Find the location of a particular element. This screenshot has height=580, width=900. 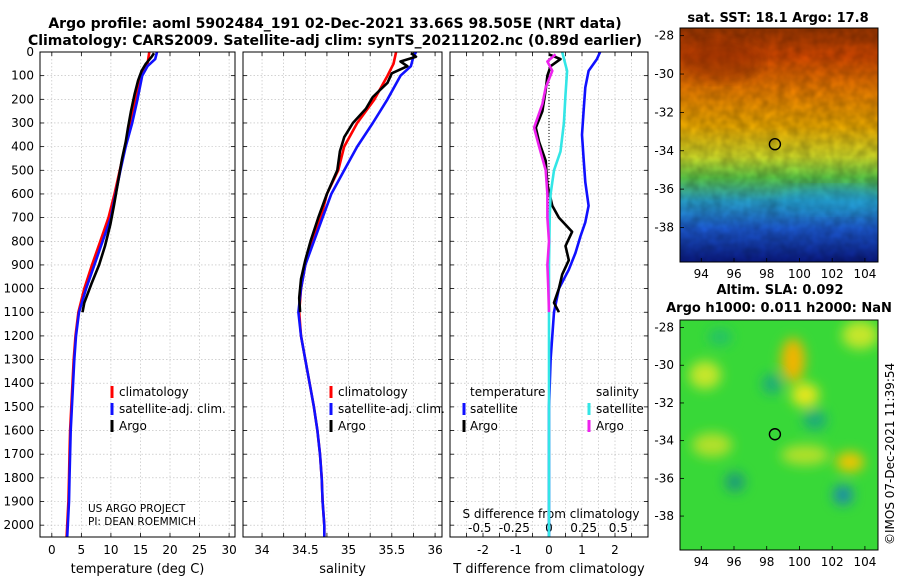

x-tick-label: 1 is located at coordinates (582, 550).